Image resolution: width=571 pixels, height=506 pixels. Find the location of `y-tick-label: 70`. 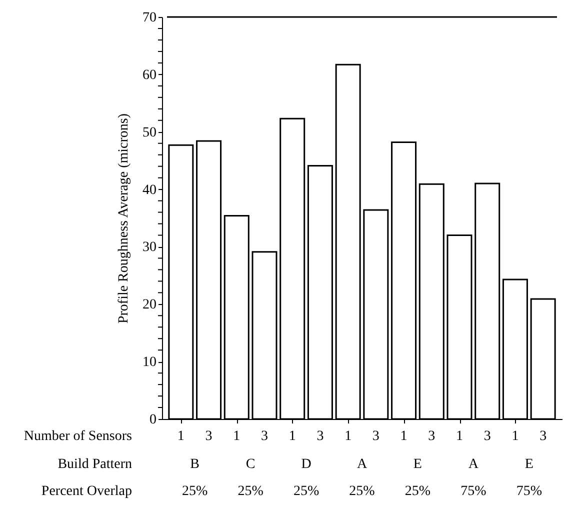

y-tick-label: 70 is located at coordinates (149, 18).